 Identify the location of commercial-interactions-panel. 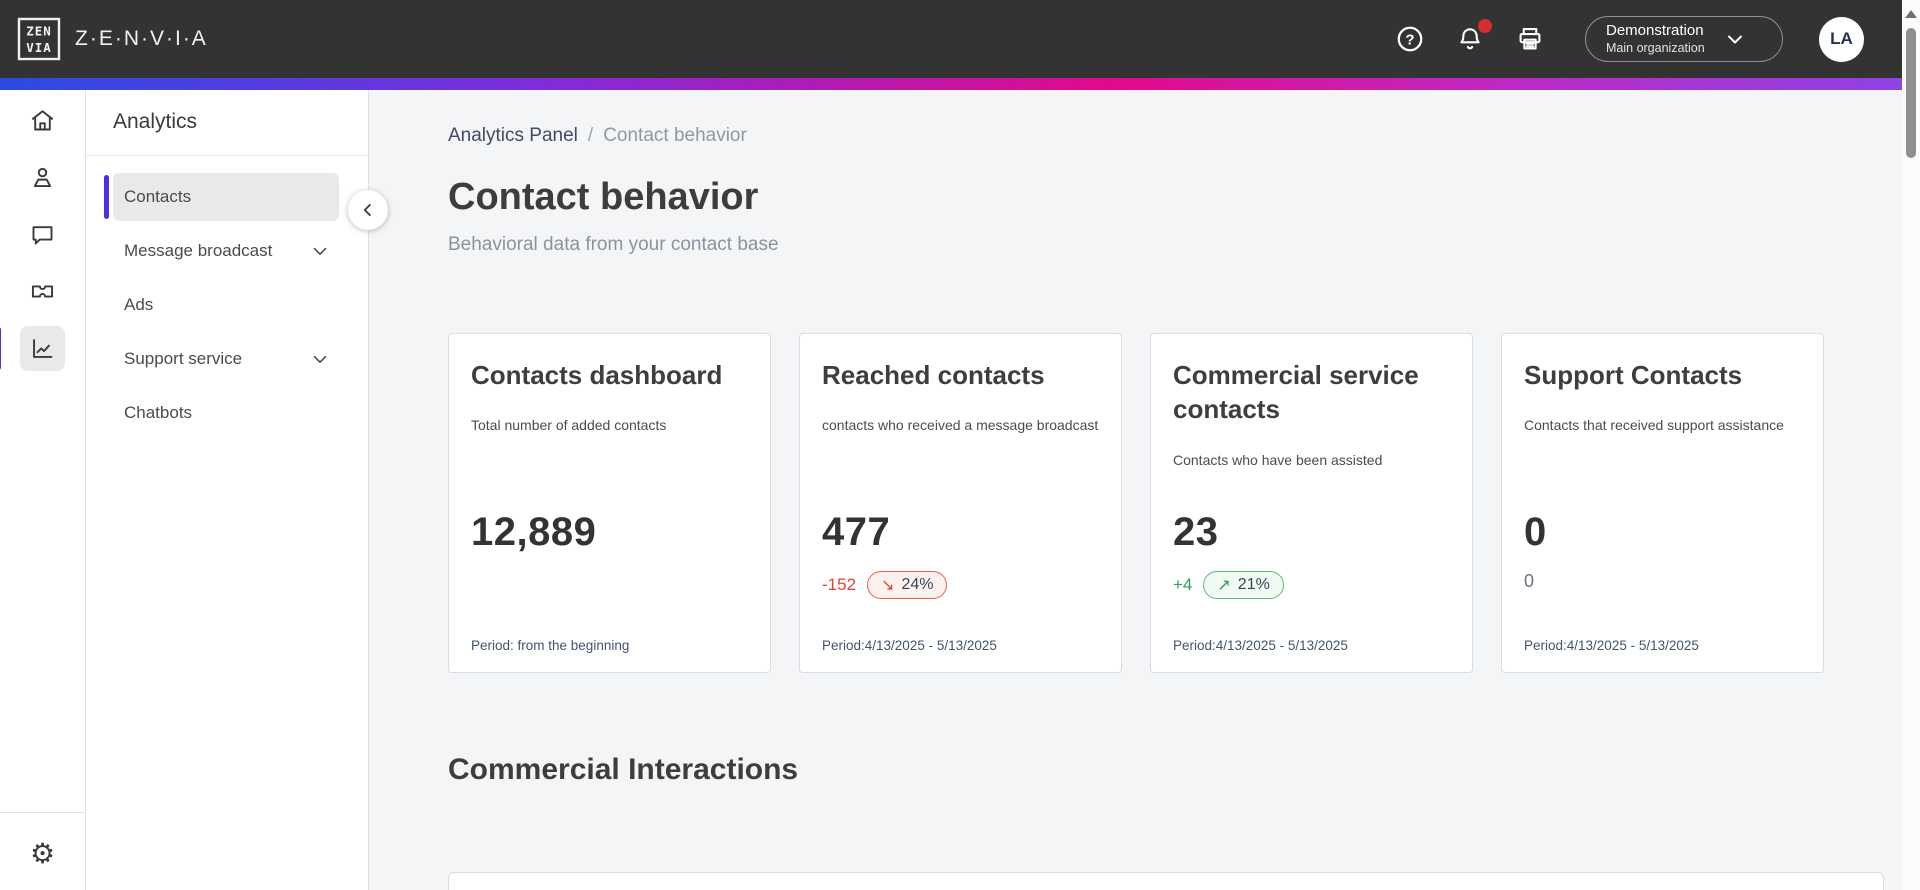
(1166, 881).